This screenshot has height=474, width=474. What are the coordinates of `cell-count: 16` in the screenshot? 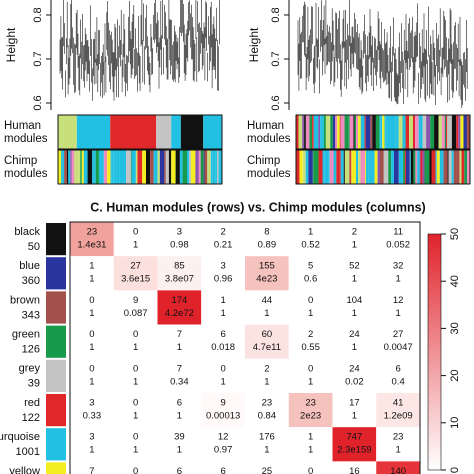 It's located at (354, 470).